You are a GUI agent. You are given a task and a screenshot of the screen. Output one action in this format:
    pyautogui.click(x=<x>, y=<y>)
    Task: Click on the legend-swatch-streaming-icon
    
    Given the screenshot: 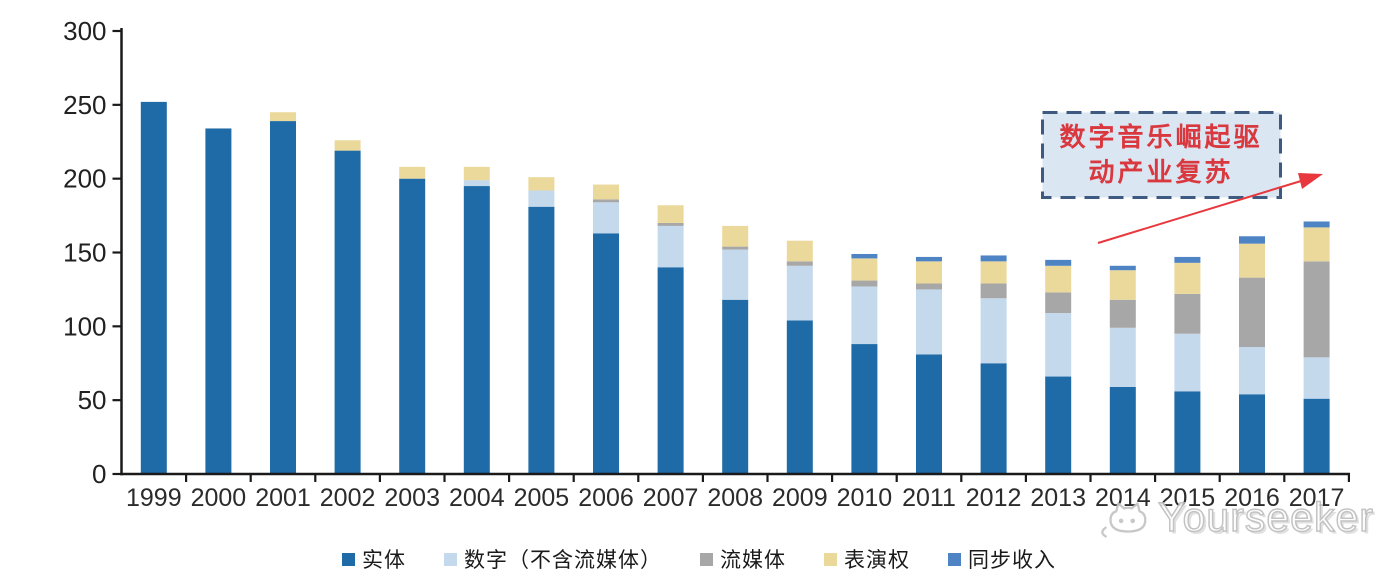 What is the action you would take?
    pyautogui.click(x=706, y=559)
    